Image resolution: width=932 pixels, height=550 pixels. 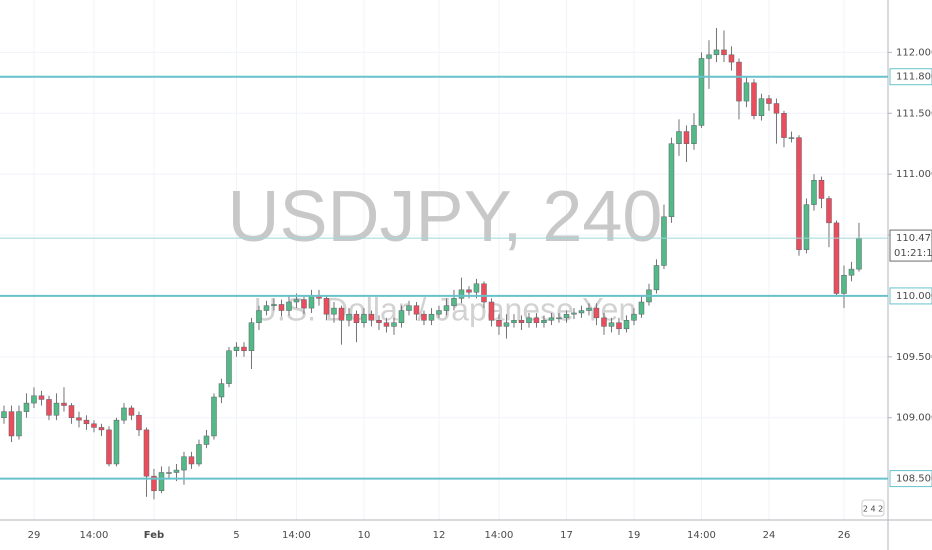 I want to click on x-tick-label: 29, so click(x=34, y=535).